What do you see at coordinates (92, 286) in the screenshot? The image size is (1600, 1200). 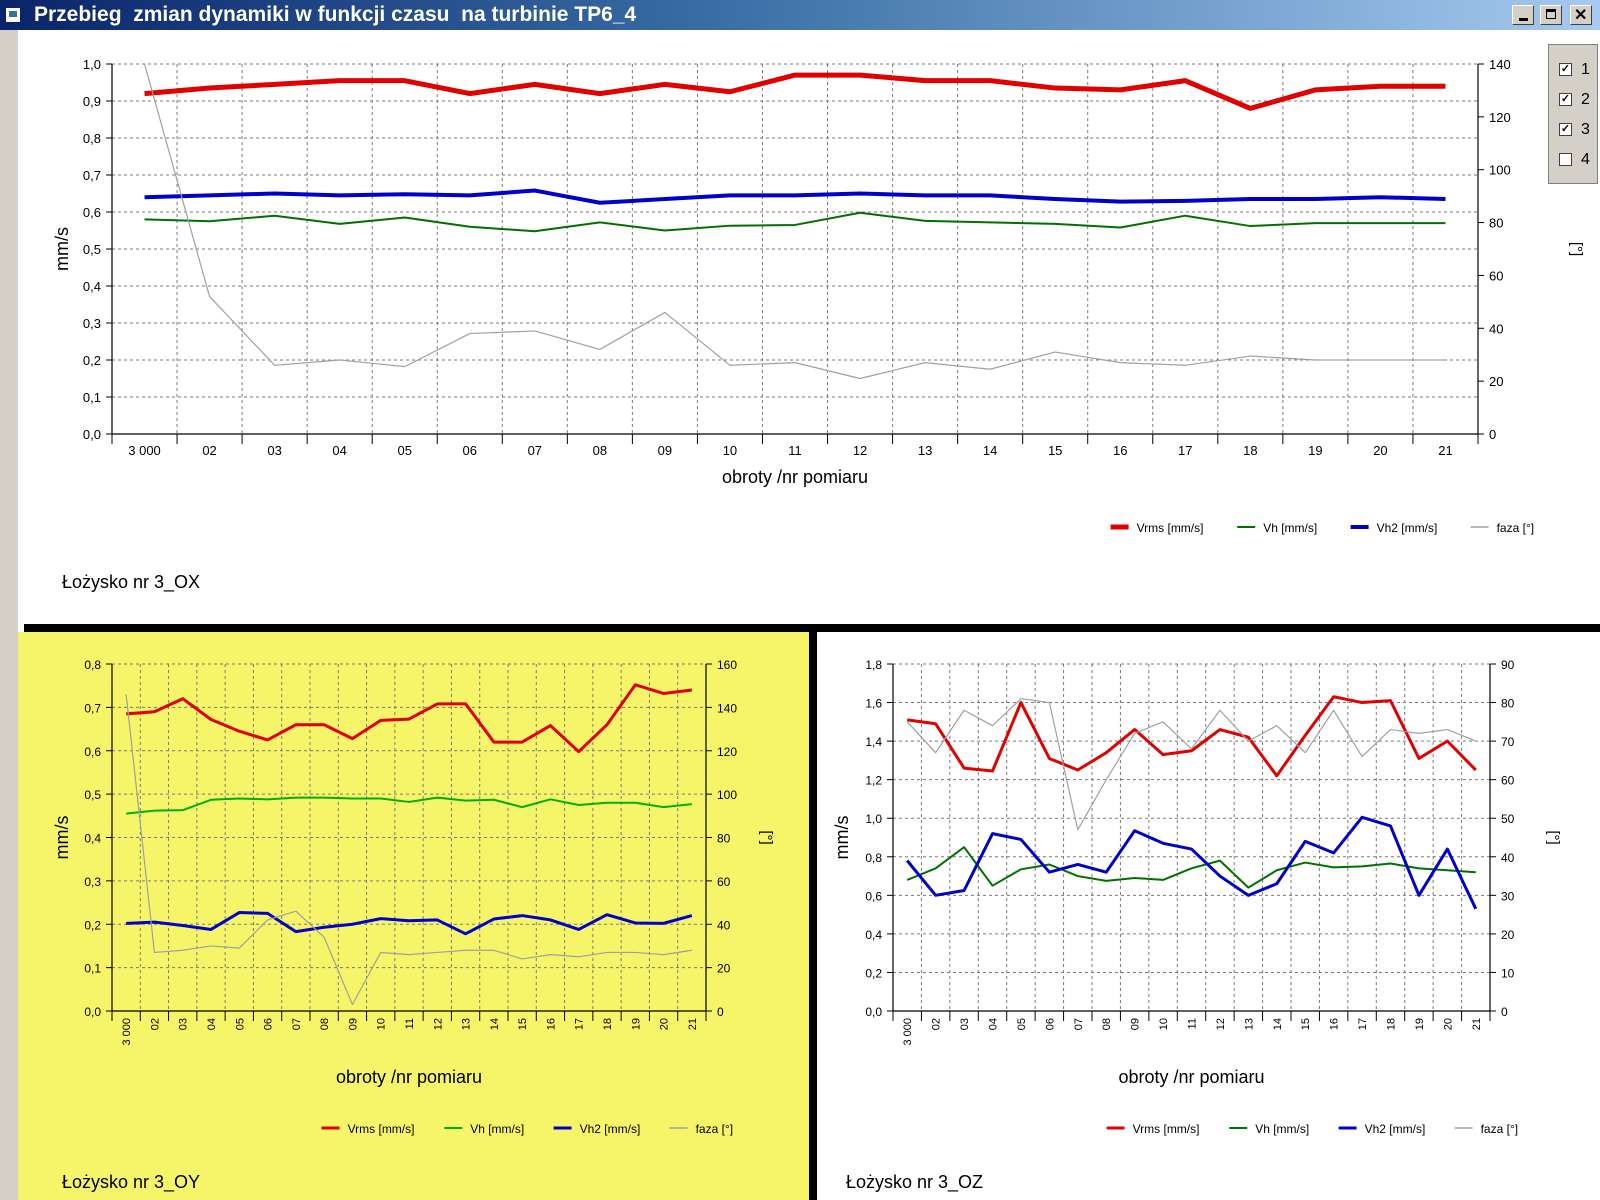 I see `y-tick-label: 0,4` at bounding box center [92, 286].